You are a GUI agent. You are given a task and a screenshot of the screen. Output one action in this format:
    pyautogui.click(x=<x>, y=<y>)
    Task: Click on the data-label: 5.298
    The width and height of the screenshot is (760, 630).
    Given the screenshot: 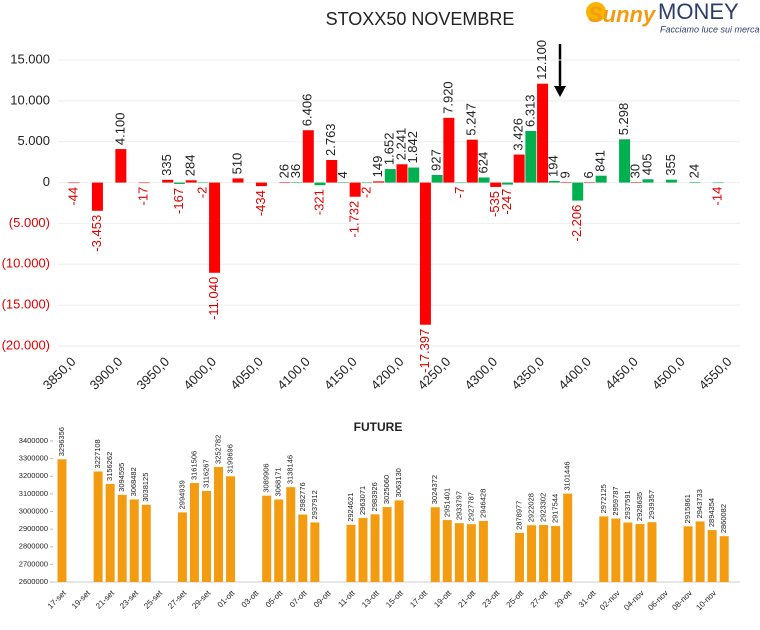 What is the action you would take?
    pyautogui.click(x=623, y=119)
    